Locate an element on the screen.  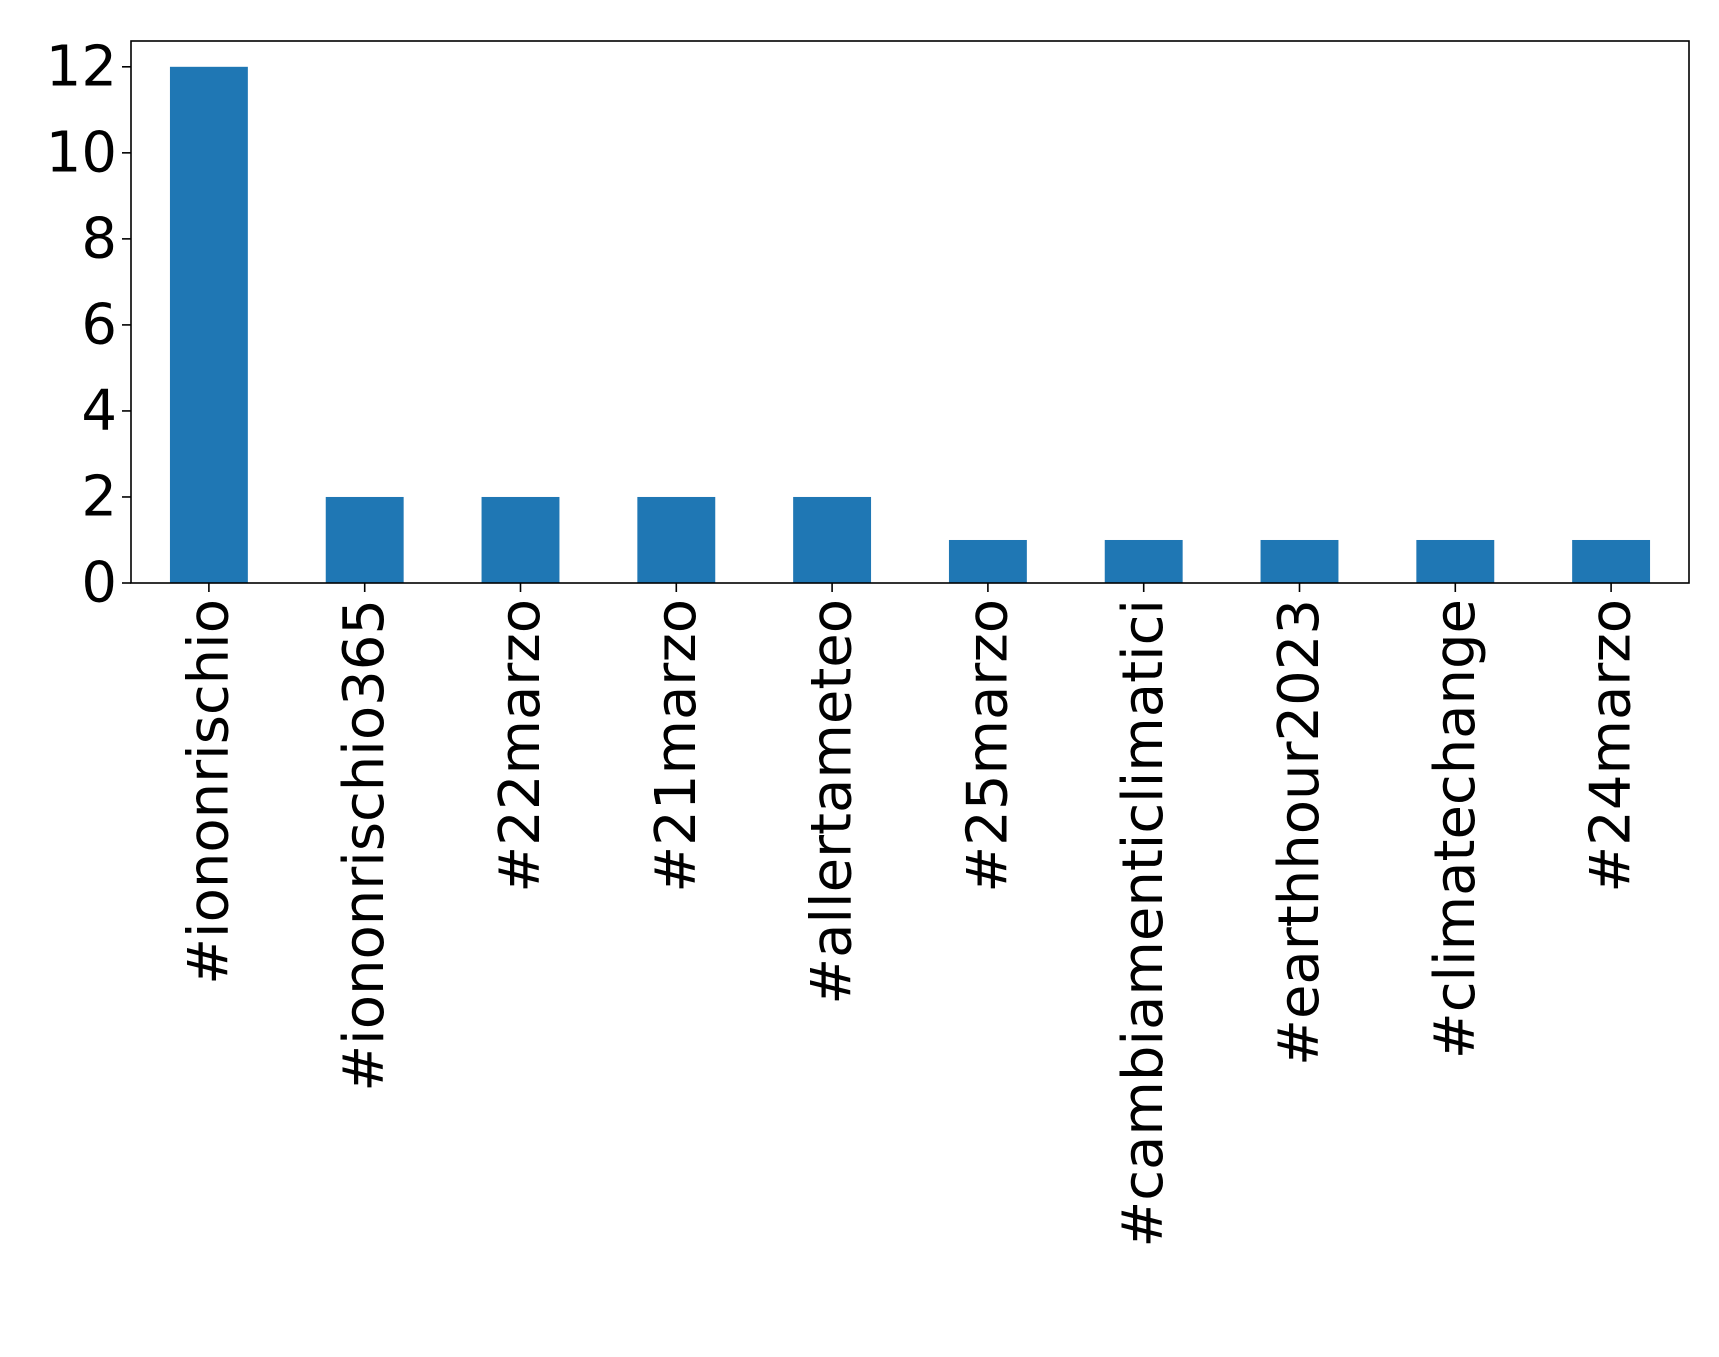
y-tick-label-0: 0 is located at coordinates (99, 583).